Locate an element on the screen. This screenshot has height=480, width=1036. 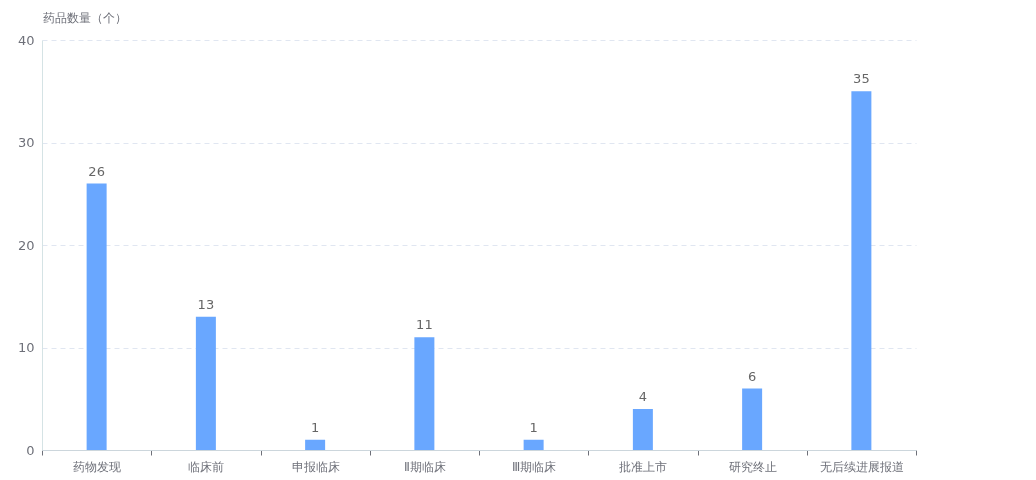
data-label: 13 is located at coordinates (206, 304).